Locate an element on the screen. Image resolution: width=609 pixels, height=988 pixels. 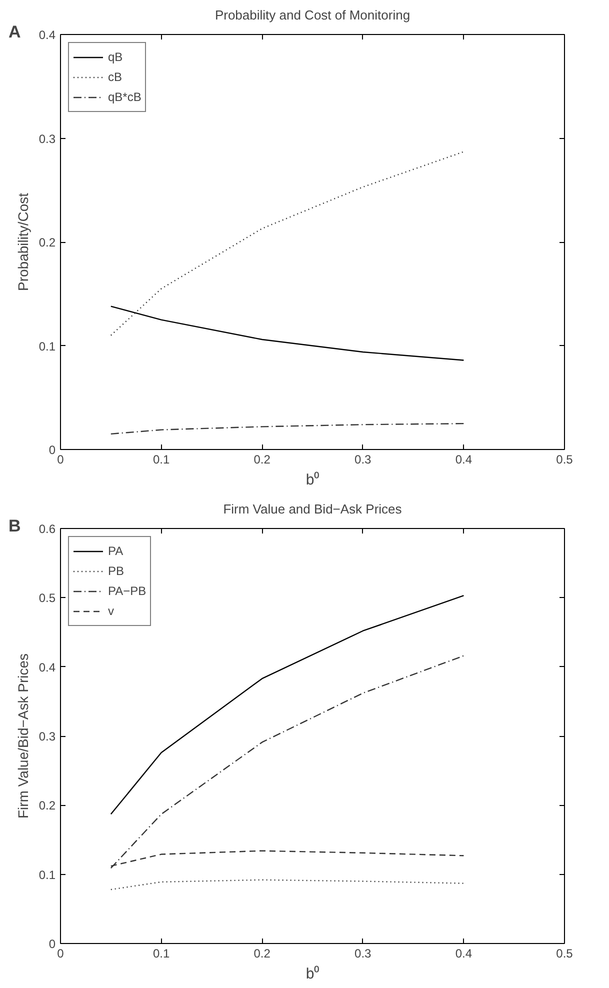
legend-label: PA−PB is located at coordinates (127, 591).